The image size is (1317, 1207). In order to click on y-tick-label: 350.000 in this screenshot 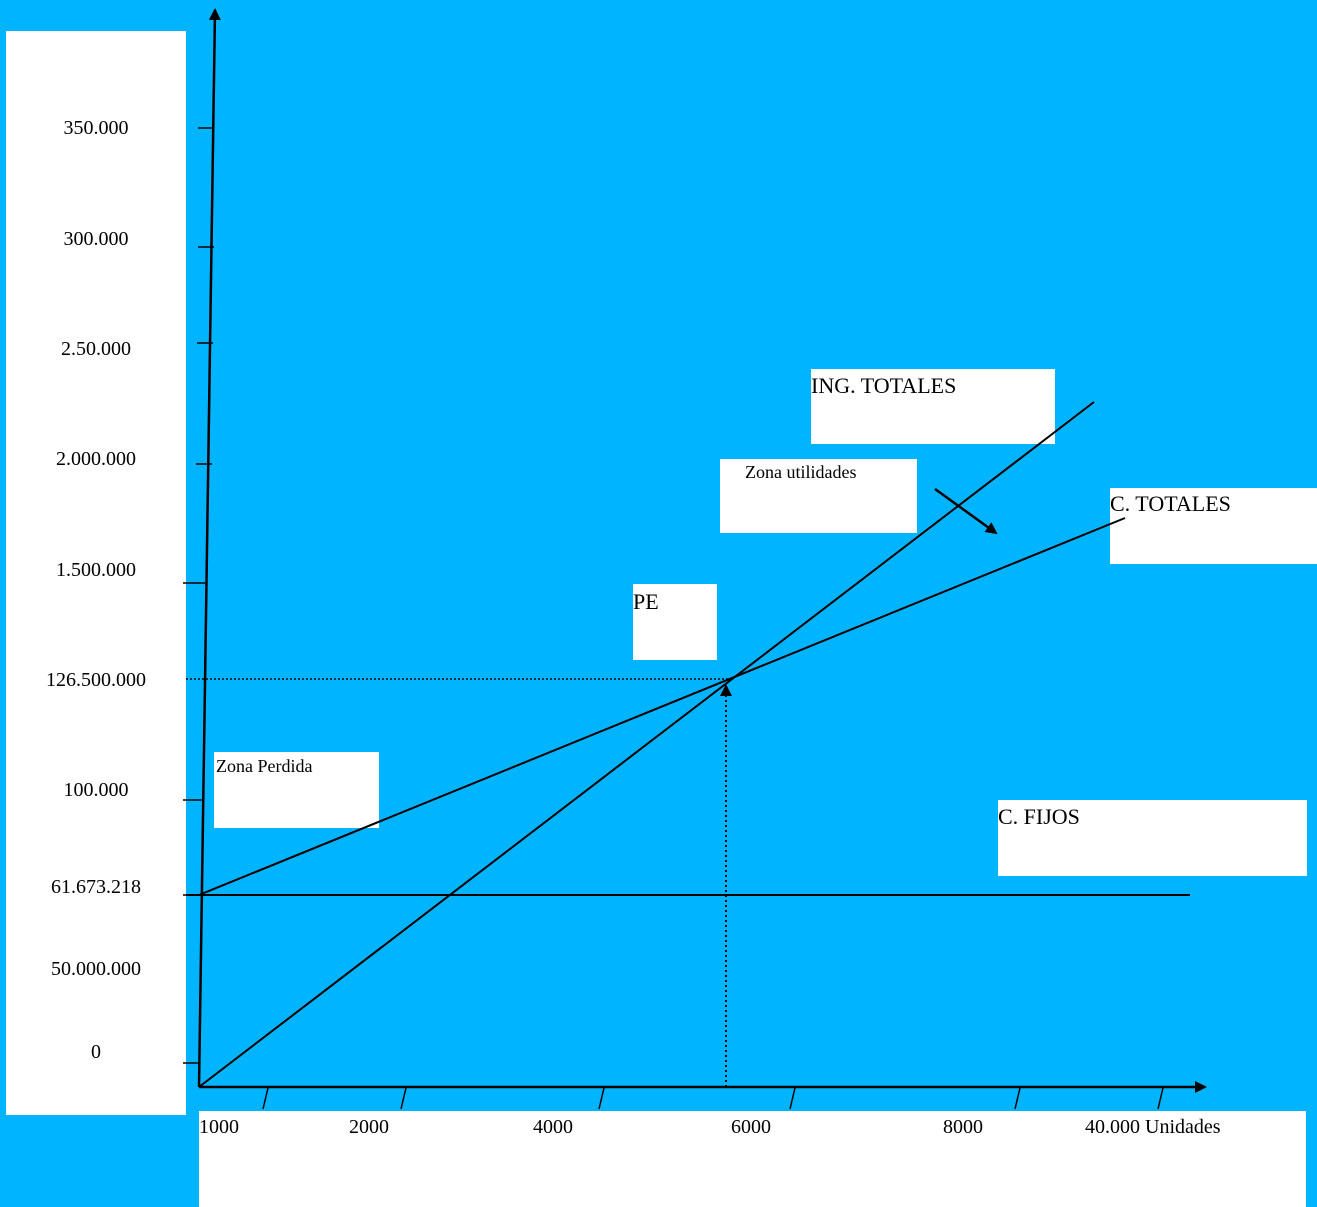, I will do `click(96, 128)`.